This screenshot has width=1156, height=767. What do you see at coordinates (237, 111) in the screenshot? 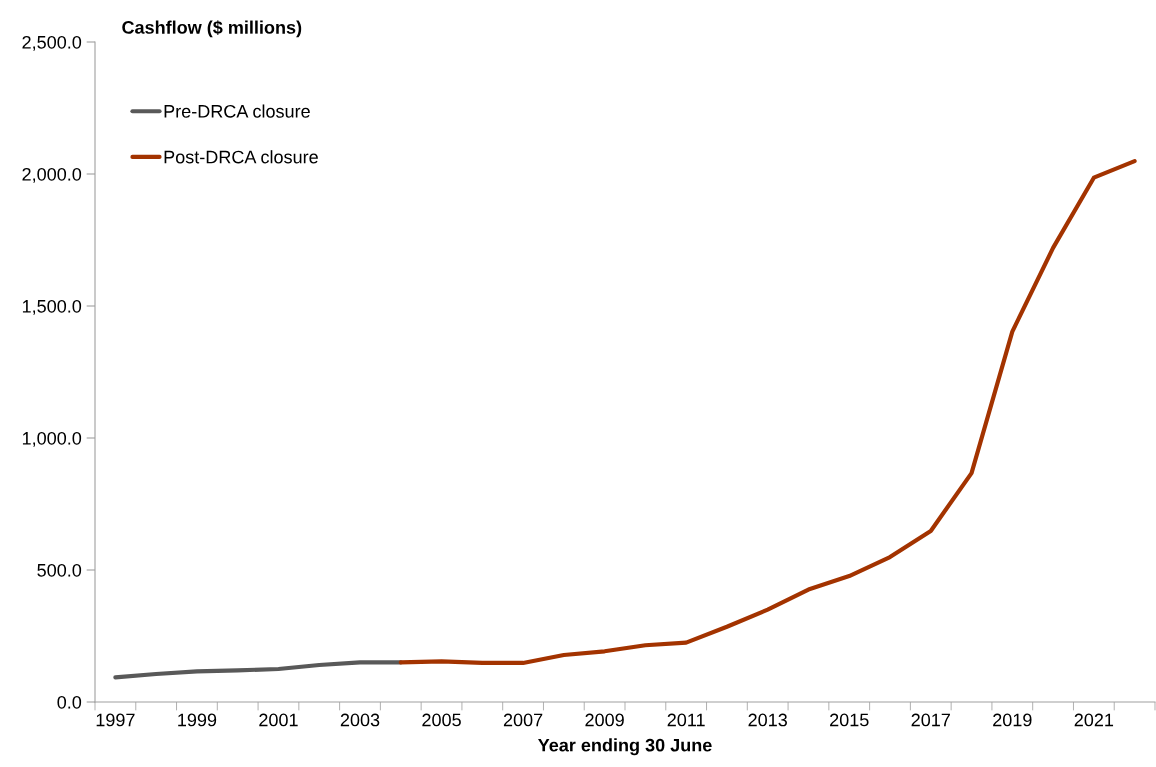
I see `legend-label: Pre-DRCA closure` at bounding box center [237, 111].